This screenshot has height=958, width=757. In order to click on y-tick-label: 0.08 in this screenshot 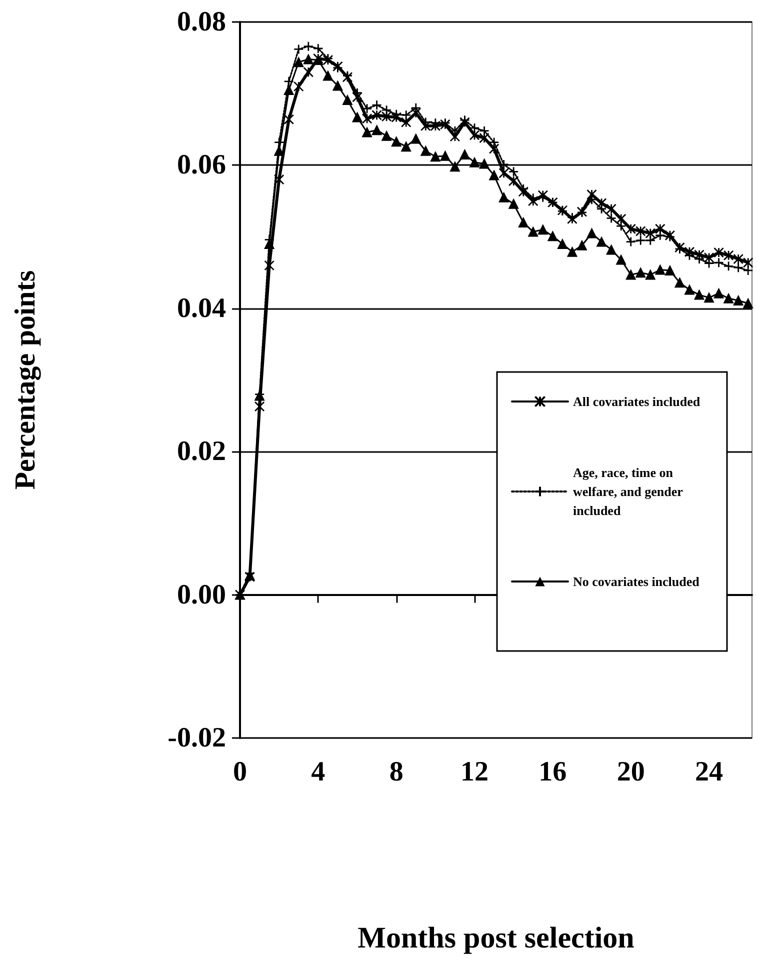, I will do `click(201, 22)`.